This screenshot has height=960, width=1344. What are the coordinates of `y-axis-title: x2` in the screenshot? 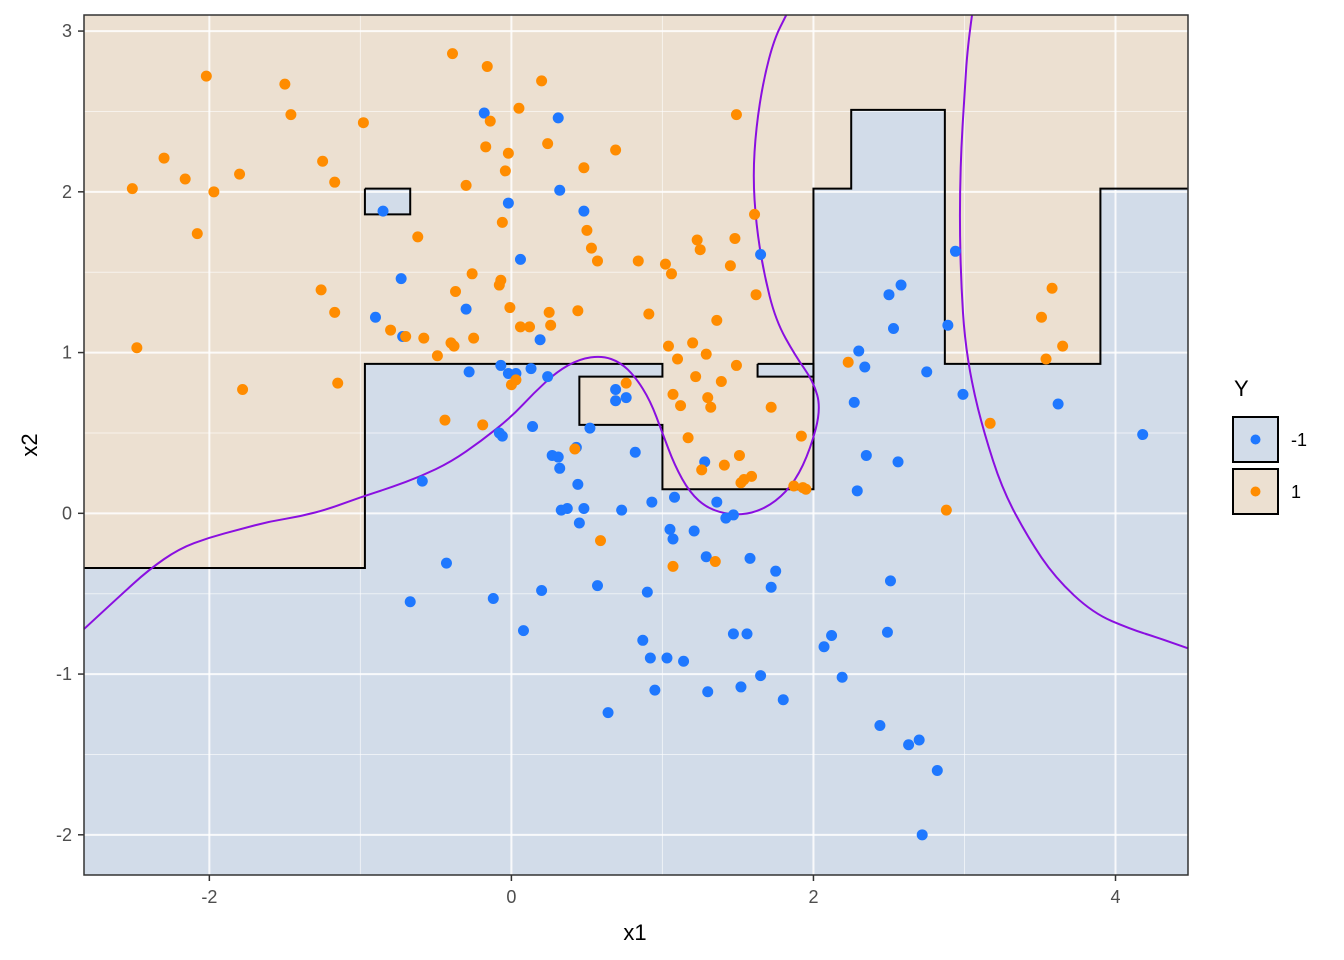 It's located at (29, 444).